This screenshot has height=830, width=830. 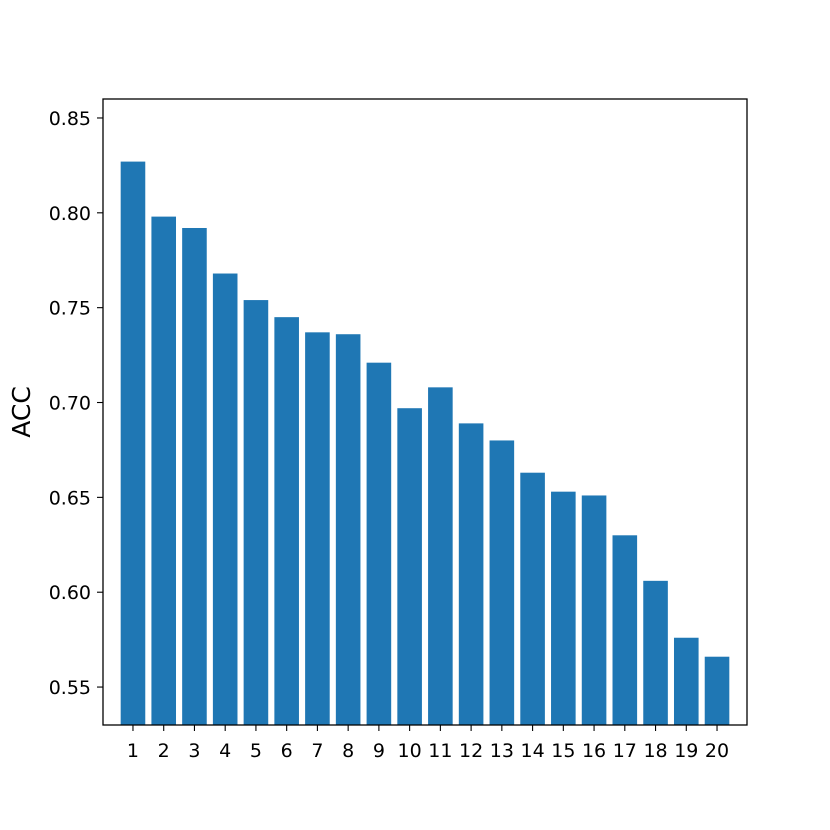 I want to click on y-tick-label: 0.80, so click(x=70, y=214).